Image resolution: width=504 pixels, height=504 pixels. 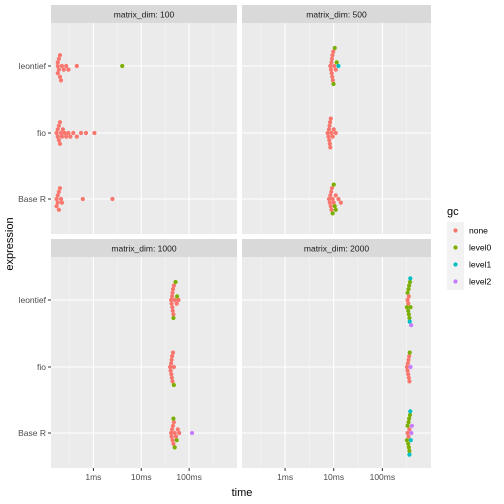 I want to click on x-tick-label: 100ms, so click(x=189, y=477).